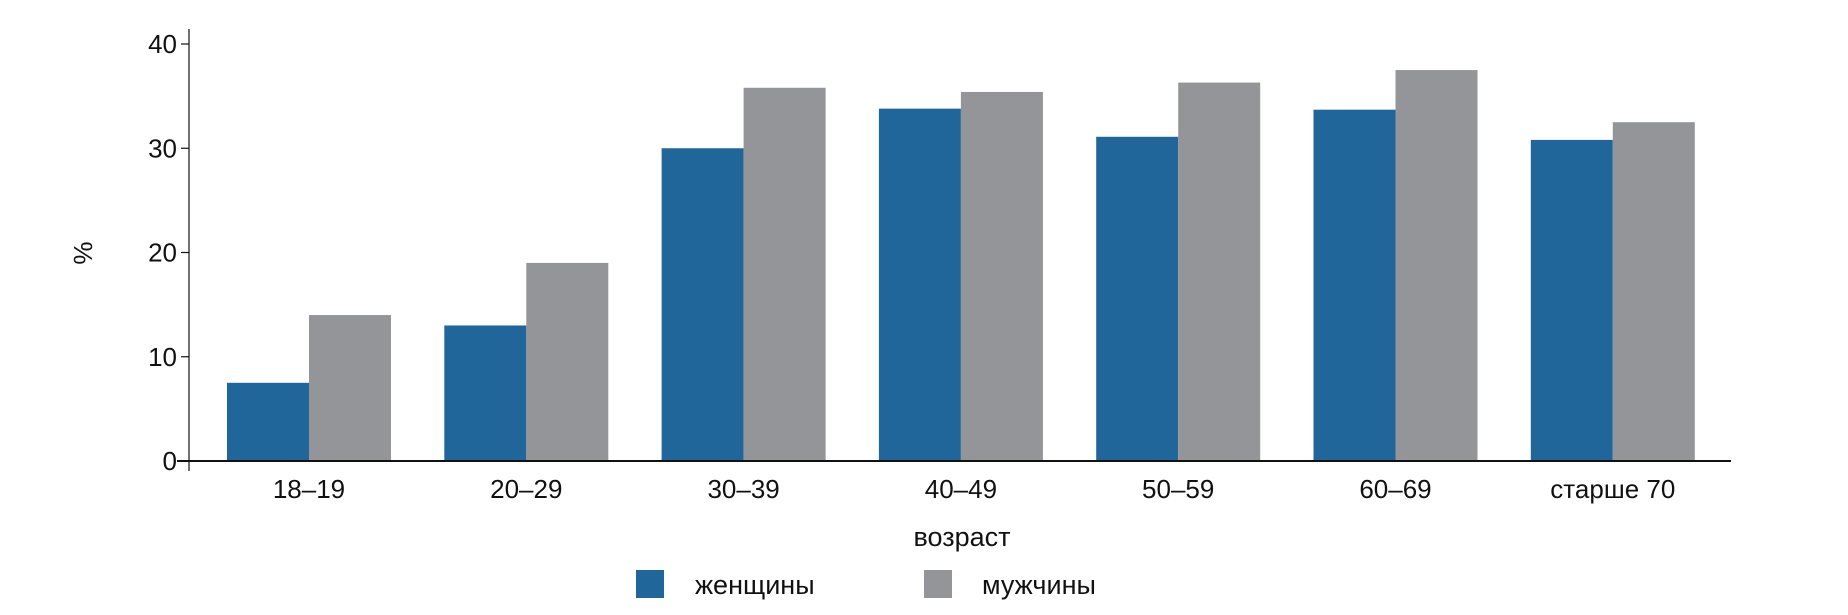  What do you see at coordinates (162, 357) in the screenshot?
I see `y-tick-label: 10` at bounding box center [162, 357].